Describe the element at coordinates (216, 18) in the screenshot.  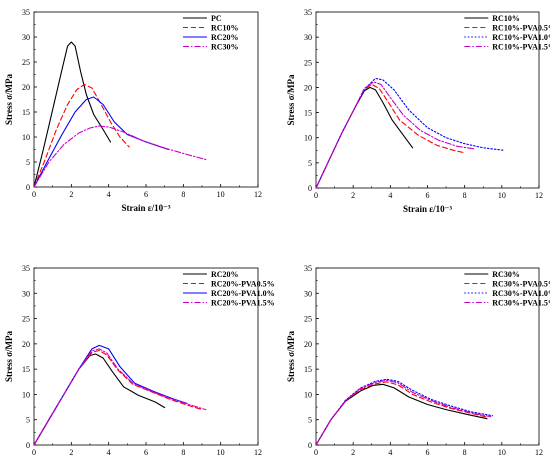
I see `legend-label: PC` at that location.